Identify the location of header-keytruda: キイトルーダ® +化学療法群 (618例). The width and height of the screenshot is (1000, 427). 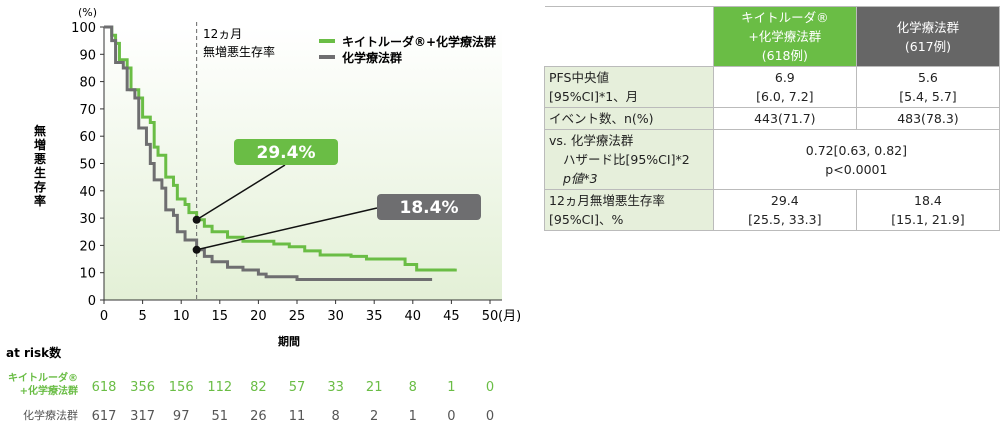
(784, 36).